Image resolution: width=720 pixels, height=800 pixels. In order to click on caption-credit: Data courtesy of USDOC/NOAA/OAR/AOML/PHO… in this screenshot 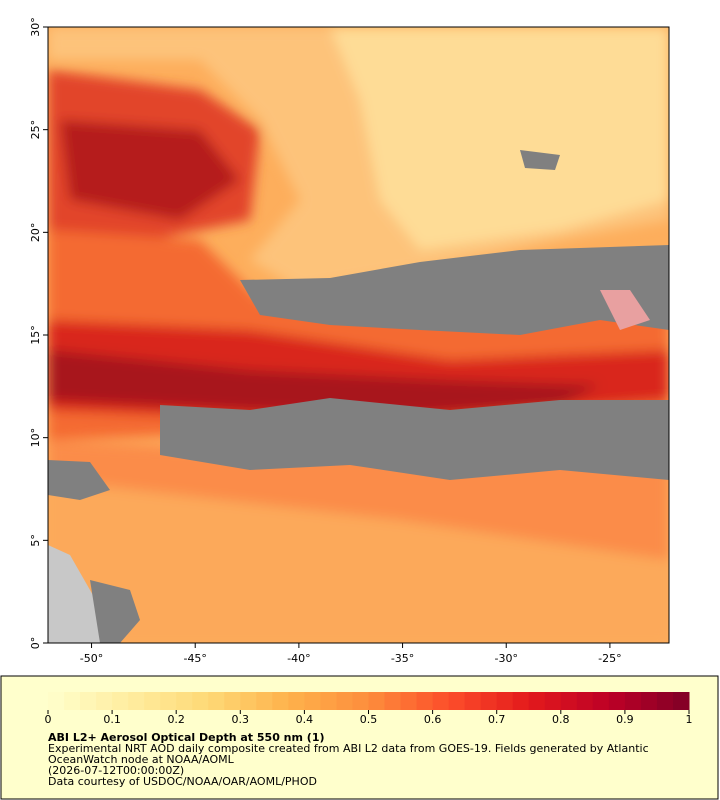, I will do `click(182, 781)`.